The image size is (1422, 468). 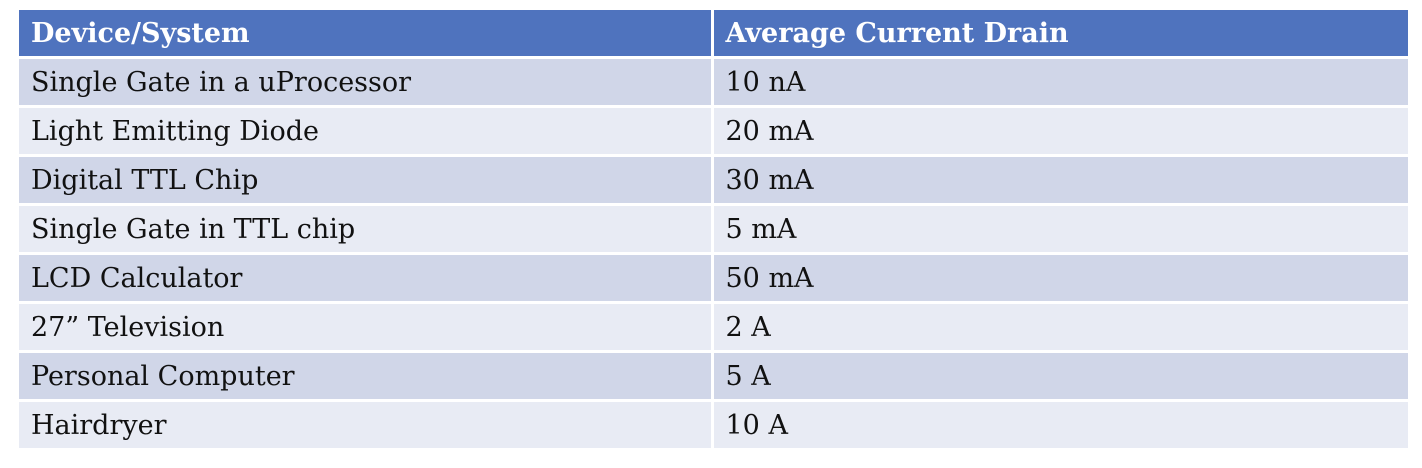 I want to click on current-cell: 20 mA, so click(x=1060, y=131).